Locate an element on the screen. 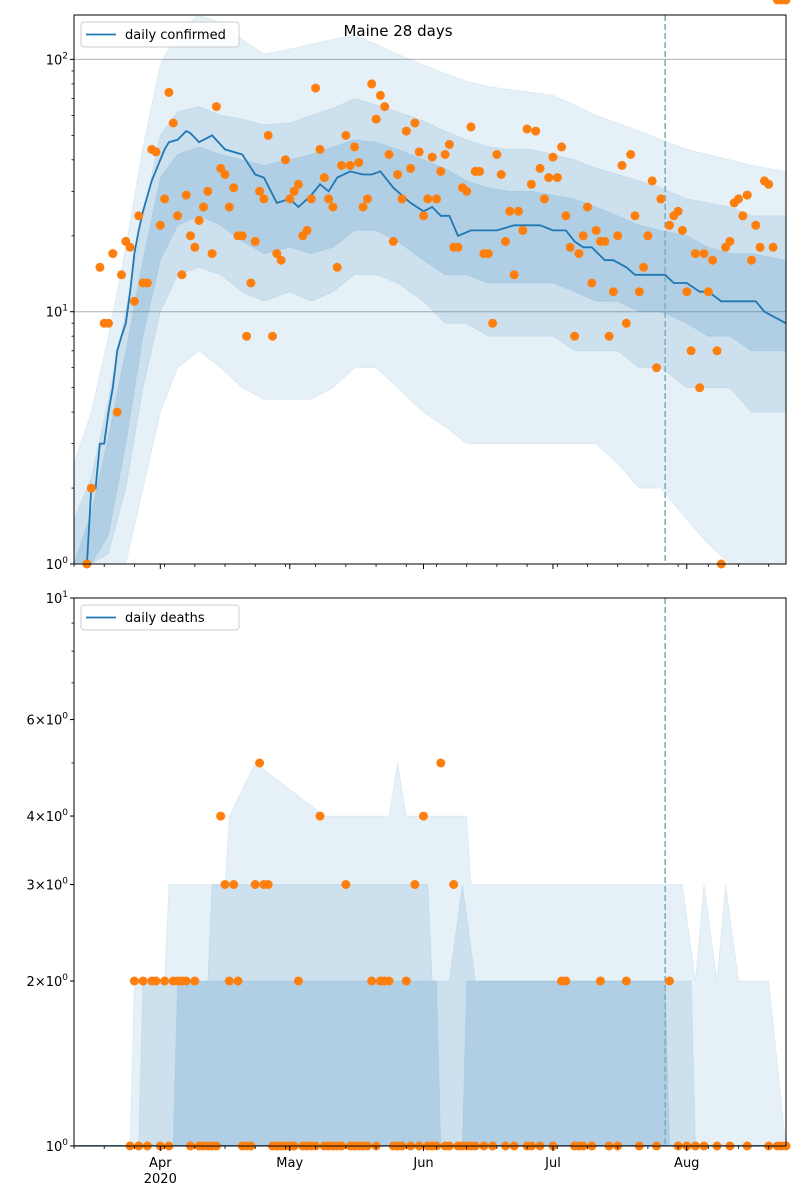 This screenshot has height=1200, width=800. x-tick-label: Jun is located at coordinates (422, 1163).